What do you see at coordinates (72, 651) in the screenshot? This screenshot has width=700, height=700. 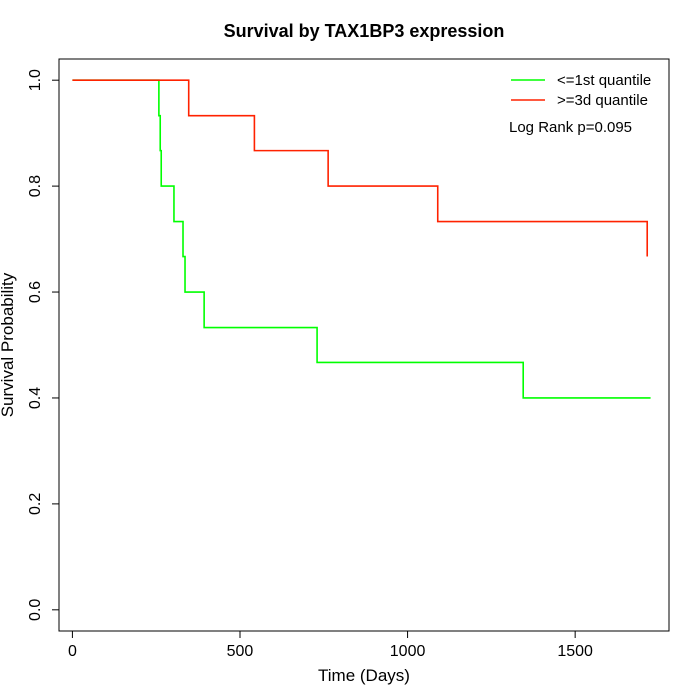 I see `x-tick-label: 0` at bounding box center [72, 651].